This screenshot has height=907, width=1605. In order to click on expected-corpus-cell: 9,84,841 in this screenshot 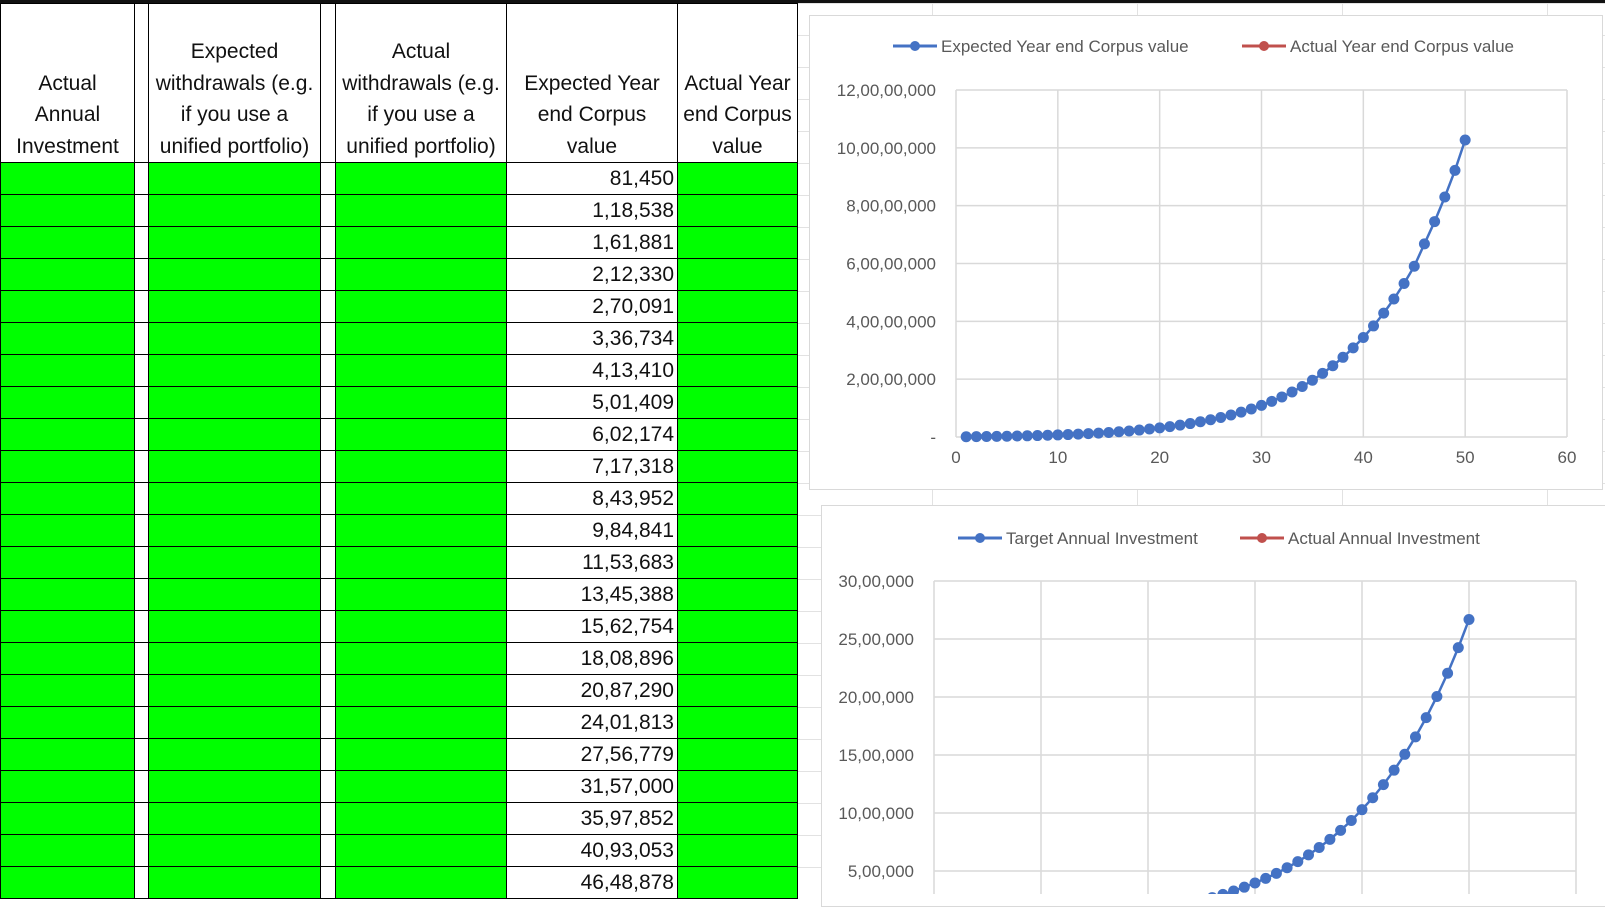, I will do `click(592, 530)`.